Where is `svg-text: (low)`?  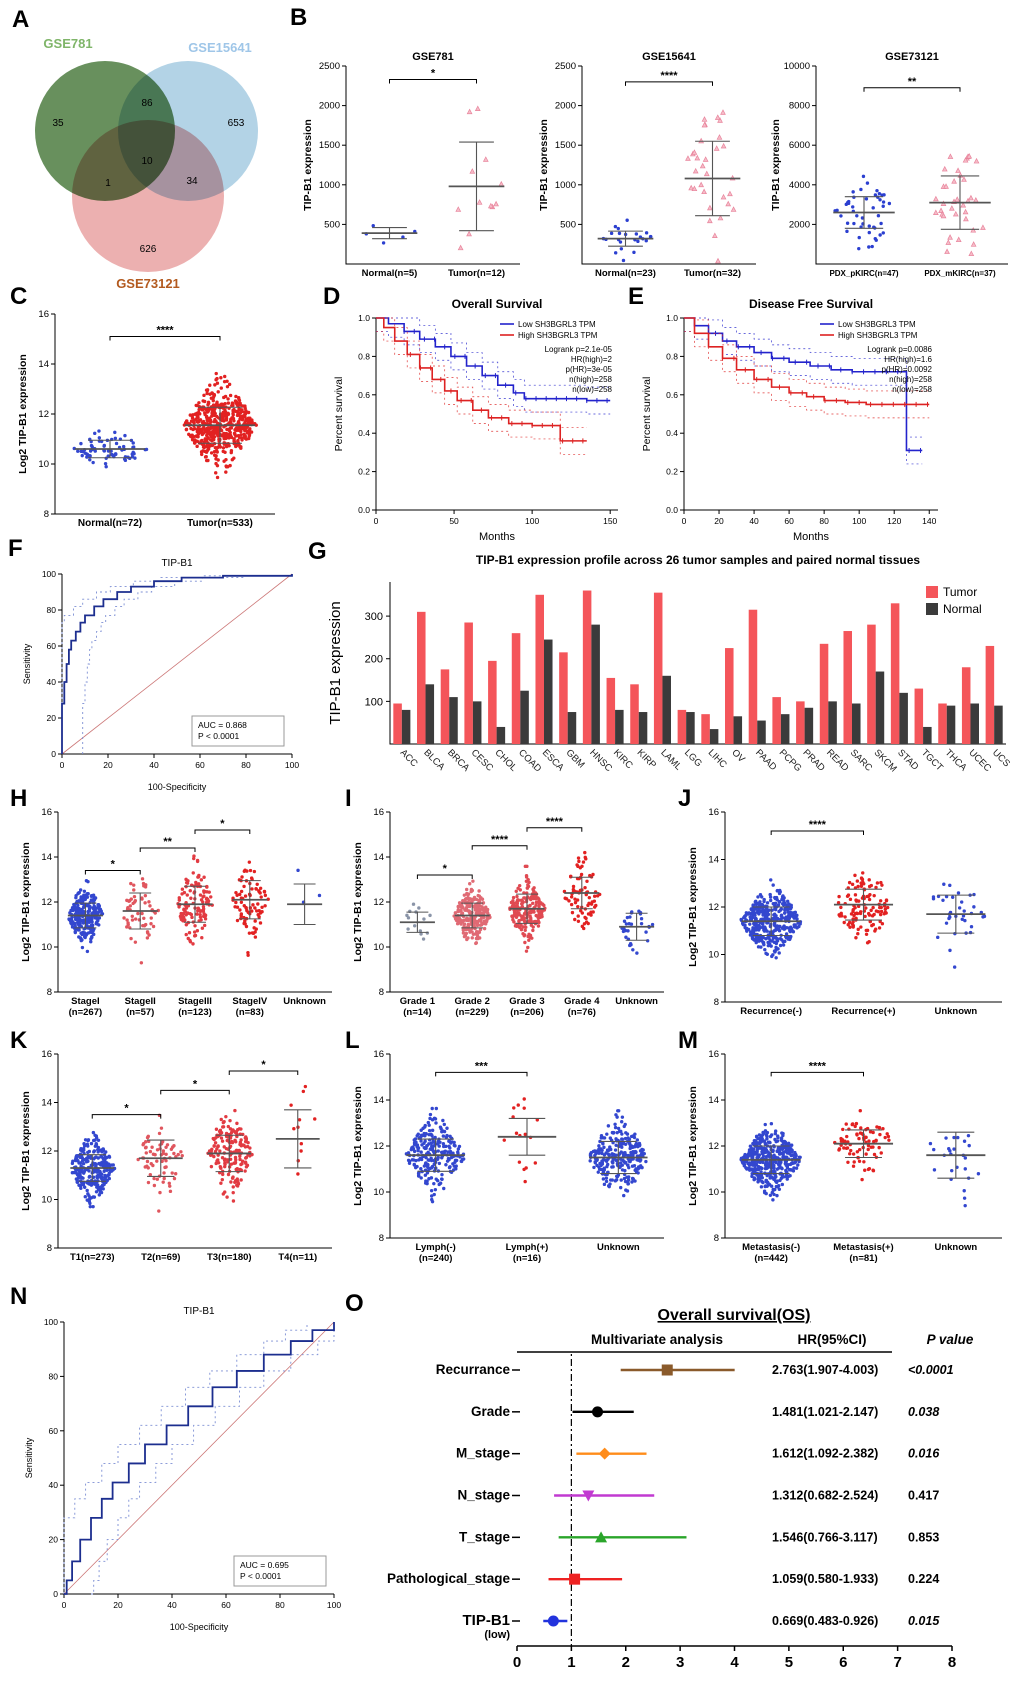 svg-text: (low) is located at coordinates (497, 1635).